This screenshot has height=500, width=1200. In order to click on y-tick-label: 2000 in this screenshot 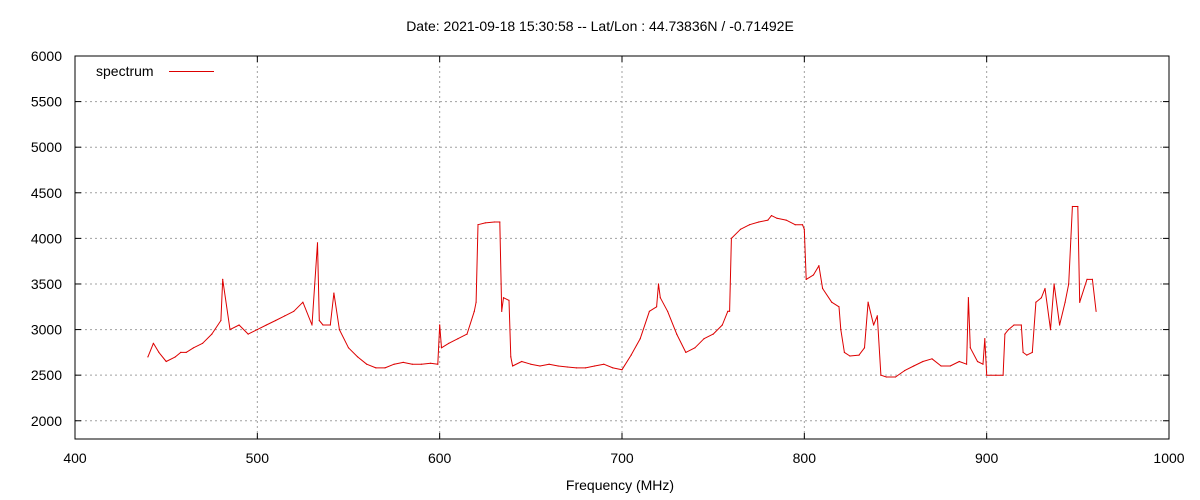, I will do `click(46, 421)`.